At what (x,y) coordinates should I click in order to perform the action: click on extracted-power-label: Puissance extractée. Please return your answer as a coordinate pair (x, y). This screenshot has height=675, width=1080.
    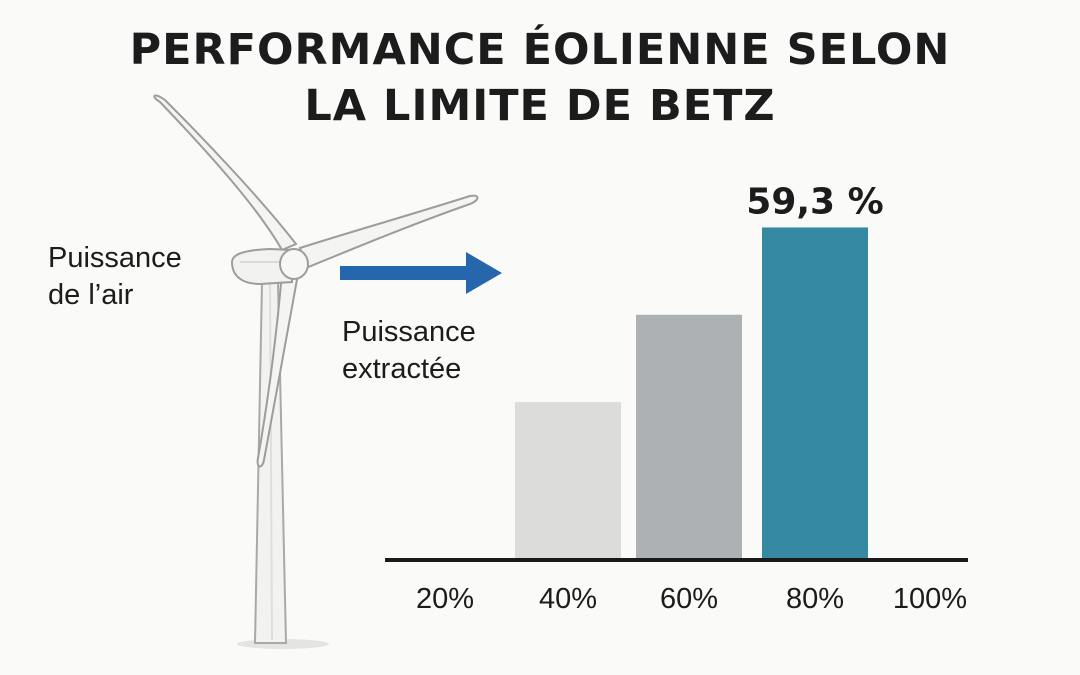
    Looking at the image, I should click on (409, 351).